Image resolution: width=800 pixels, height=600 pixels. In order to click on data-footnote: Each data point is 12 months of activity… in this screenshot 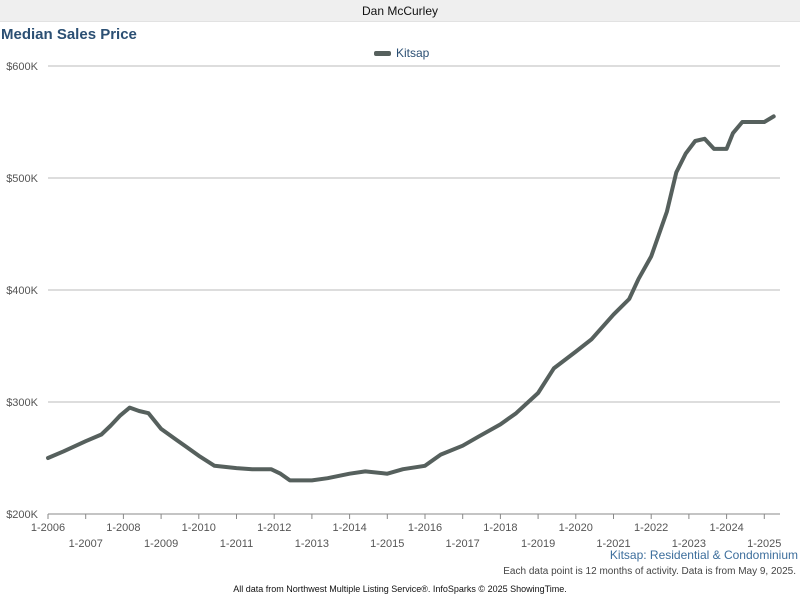, I will do `click(649, 571)`.